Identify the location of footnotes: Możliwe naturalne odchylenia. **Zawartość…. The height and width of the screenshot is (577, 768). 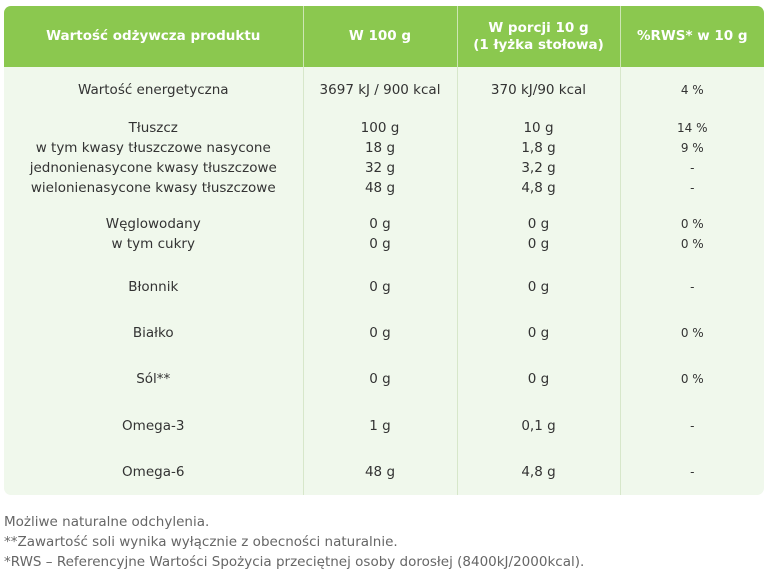
(294, 542).